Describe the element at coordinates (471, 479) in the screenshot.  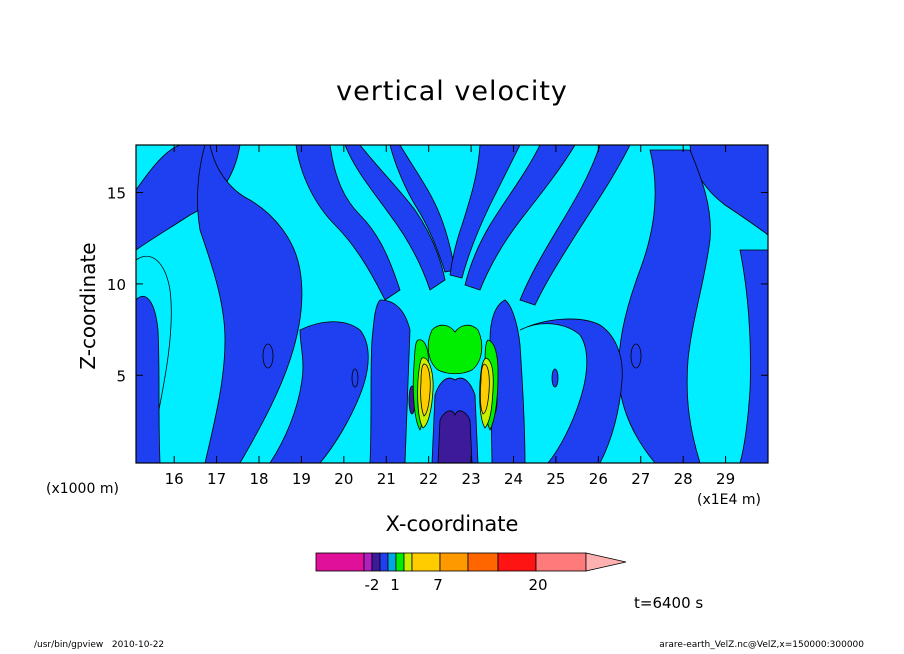
I see `x-tick-label: 23` at that location.